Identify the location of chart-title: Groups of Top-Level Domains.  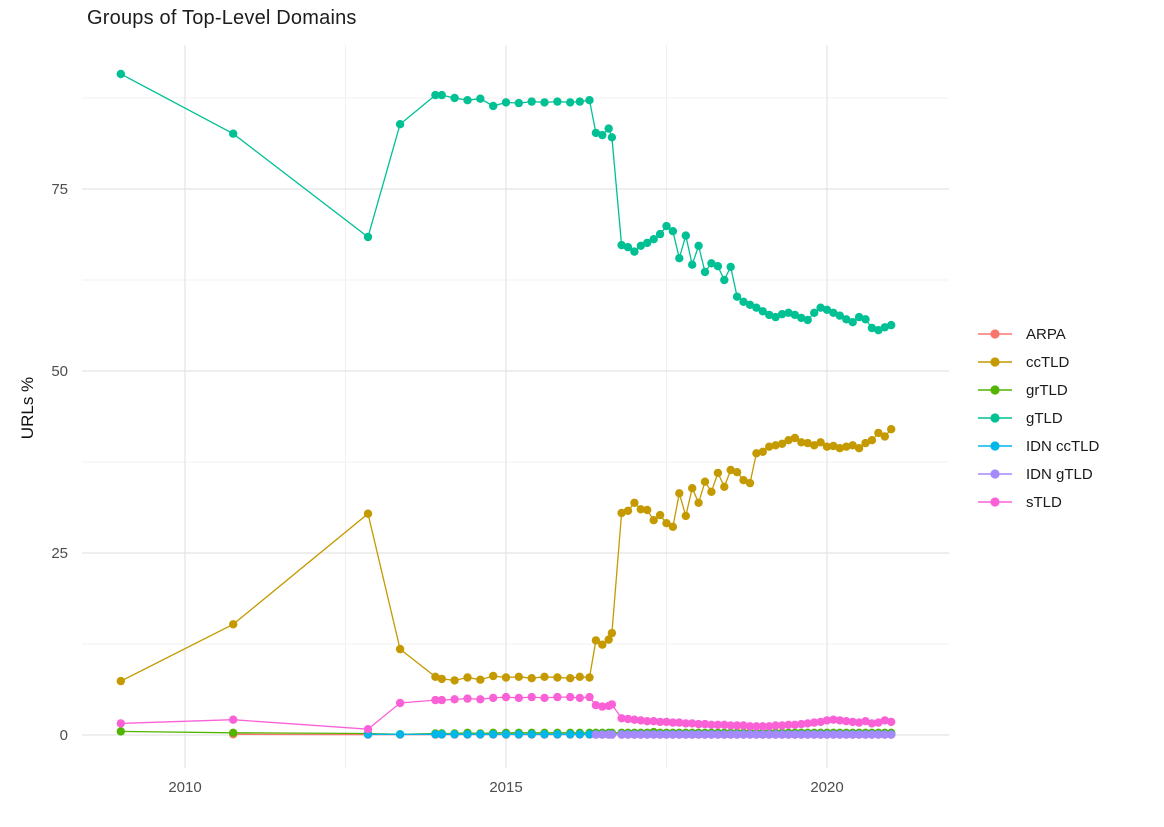
(222, 18).